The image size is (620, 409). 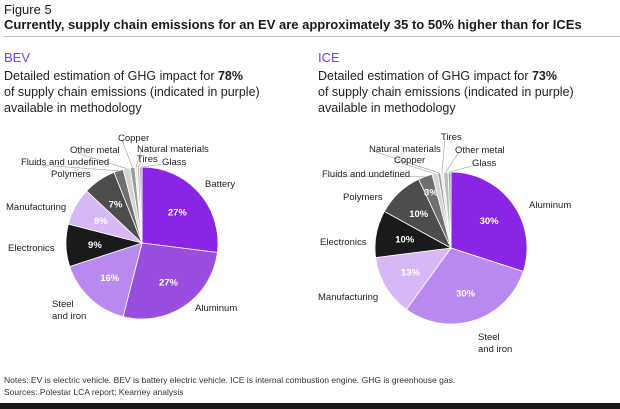 What do you see at coordinates (65, 162) in the screenshot?
I see `bev-category-label-fluids-and-undefined: Fluids and undefined` at bounding box center [65, 162].